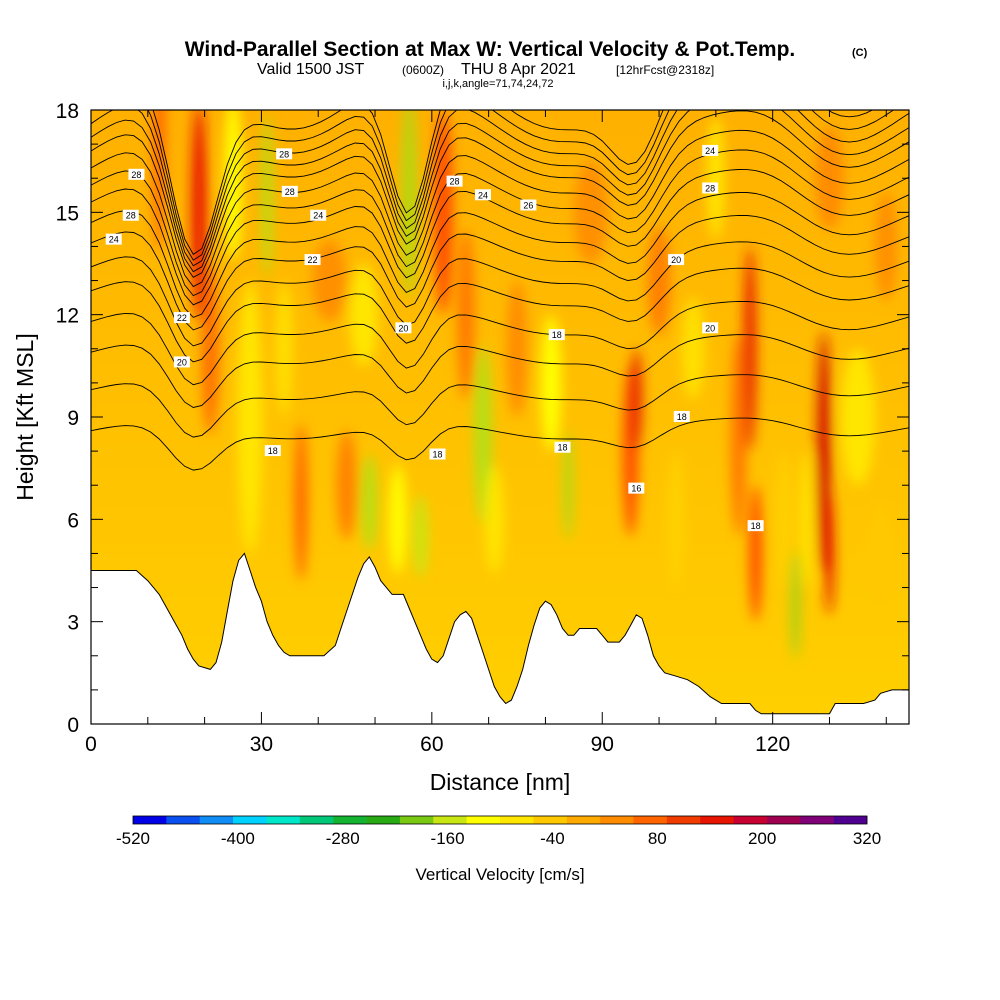 The height and width of the screenshot is (1000, 1000). What do you see at coordinates (497, 84) in the screenshot?
I see `params-label: i,j,k,angle=71,74,24,72` at bounding box center [497, 84].